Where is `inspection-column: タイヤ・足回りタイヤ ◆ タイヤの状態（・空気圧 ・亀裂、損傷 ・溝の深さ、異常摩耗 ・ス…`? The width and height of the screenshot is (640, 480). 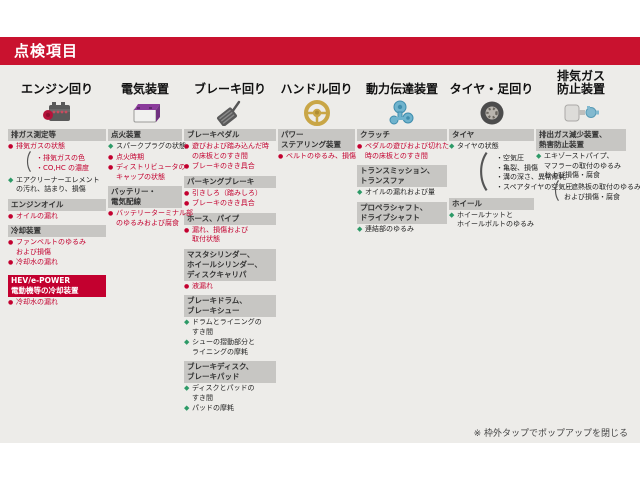
inspection-column: タイヤ・足回りタイヤ ◆ タイヤの状態（・空気圧 ・亀裂、損傷 ・溝の深さ、異常摩耗 ・ス… is located at coordinates (511, 241).